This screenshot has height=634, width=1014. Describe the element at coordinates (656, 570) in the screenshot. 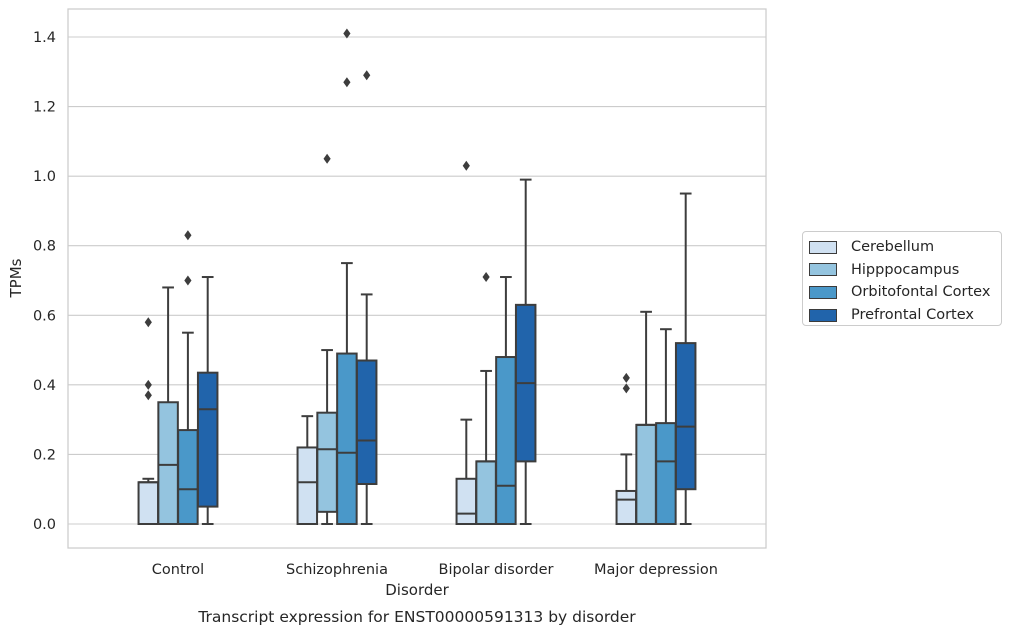

I see `x-tick-label: Major depression` at that location.